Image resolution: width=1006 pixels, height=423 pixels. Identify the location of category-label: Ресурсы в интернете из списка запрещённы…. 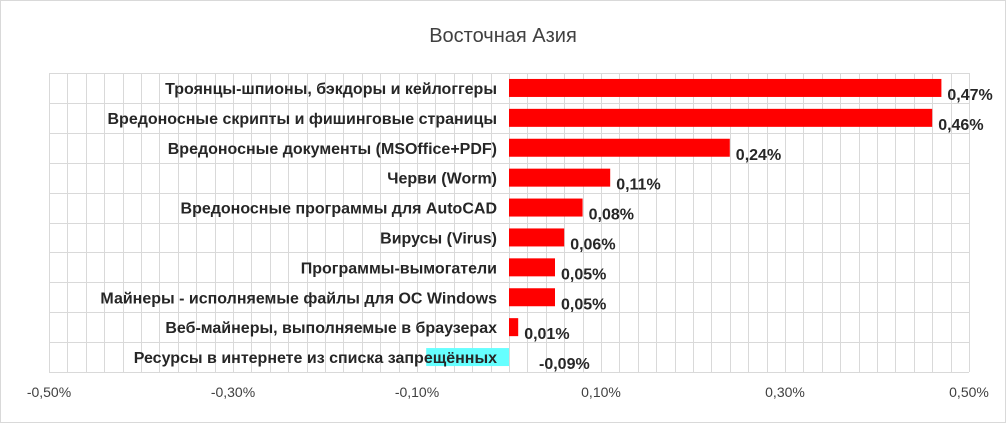
(315, 358).